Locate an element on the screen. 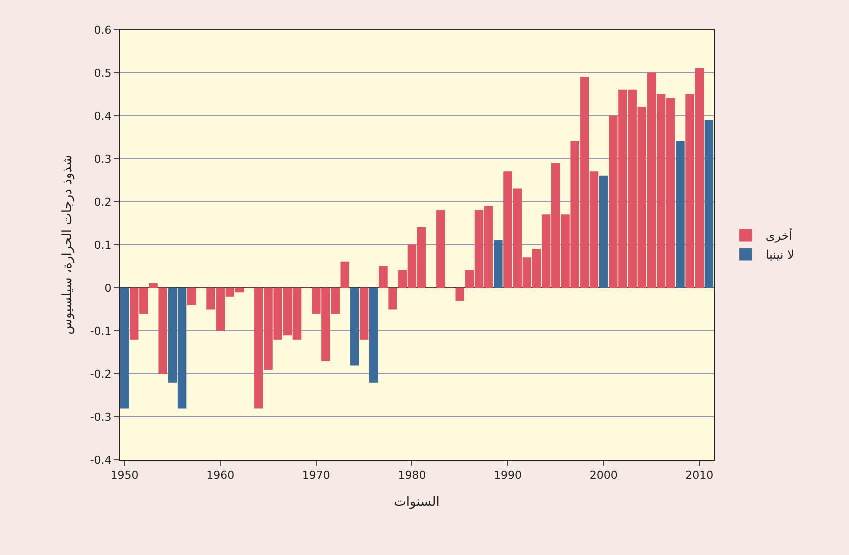  x-tick-label: 2010 is located at coordinates (700, 475).